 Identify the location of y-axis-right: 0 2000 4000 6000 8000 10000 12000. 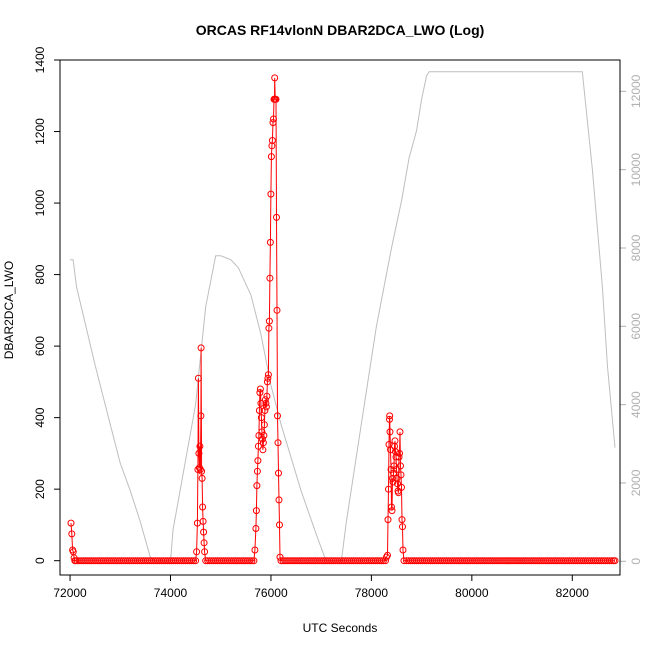
(631, 319).